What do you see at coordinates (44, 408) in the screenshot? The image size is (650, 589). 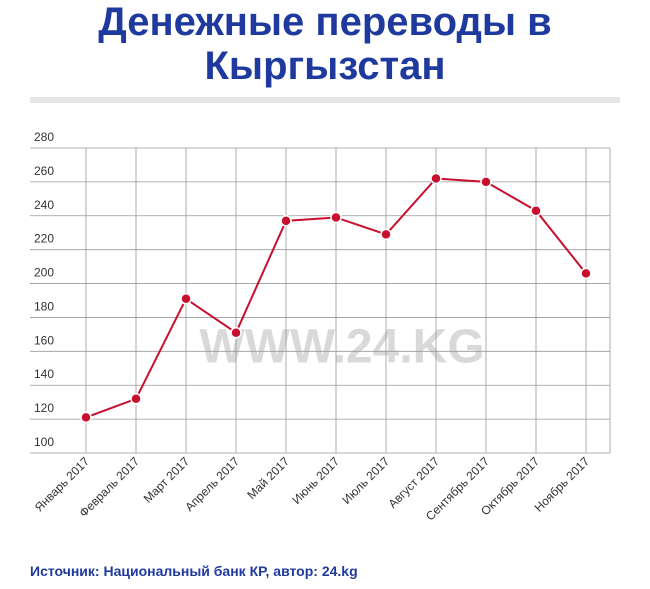 I see `y-tick-label: 120` at bounding box center [44, 408].